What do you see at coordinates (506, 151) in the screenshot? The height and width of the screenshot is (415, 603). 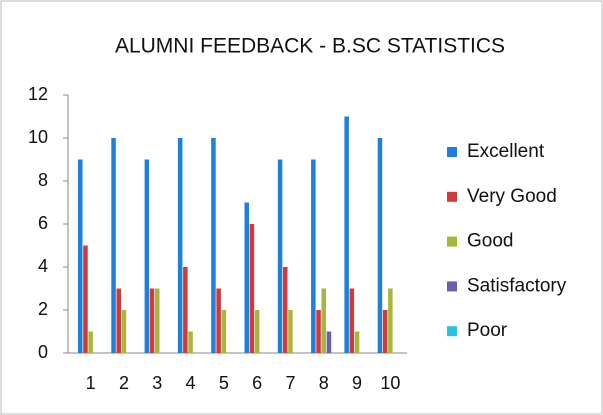 I see `legend-label: Excellent` at bounding box center [506, 151].